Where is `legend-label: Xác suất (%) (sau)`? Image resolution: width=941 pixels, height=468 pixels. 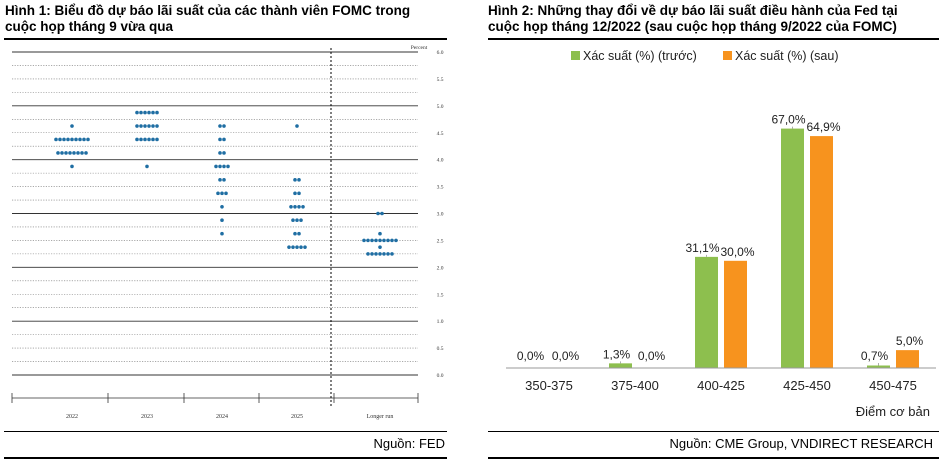
legend-label: Xác suất (%) (sau) is located at coordinates (787, 56).